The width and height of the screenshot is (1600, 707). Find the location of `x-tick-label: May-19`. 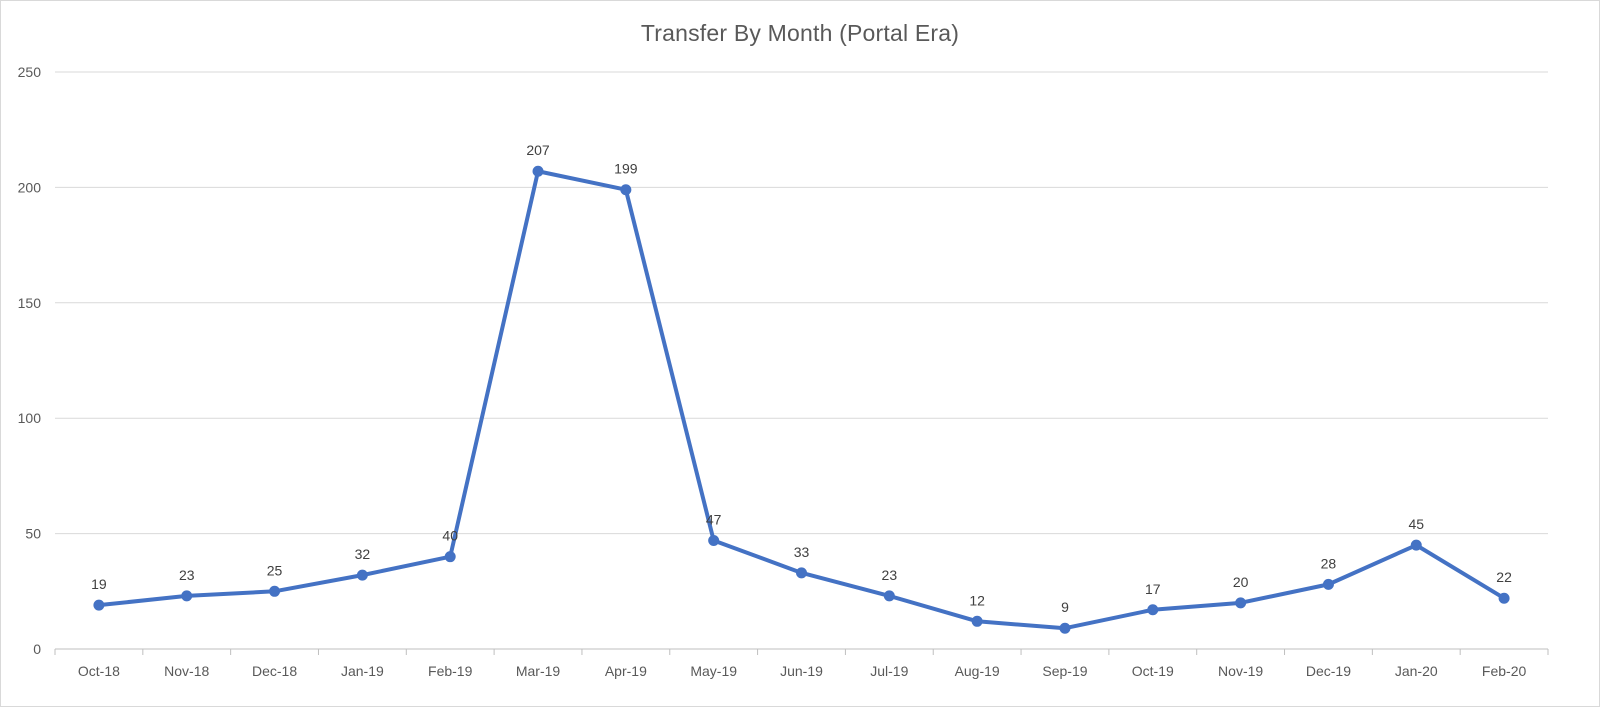

x-tick-label: May-19 is located at coordinates (713, 671).